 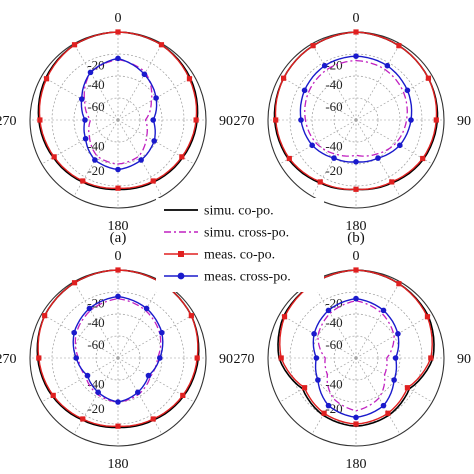 What do you see at coordinates (181, 276) in the screenshot?
I see `legend-marker-circle` at bounding box center [181, 276].